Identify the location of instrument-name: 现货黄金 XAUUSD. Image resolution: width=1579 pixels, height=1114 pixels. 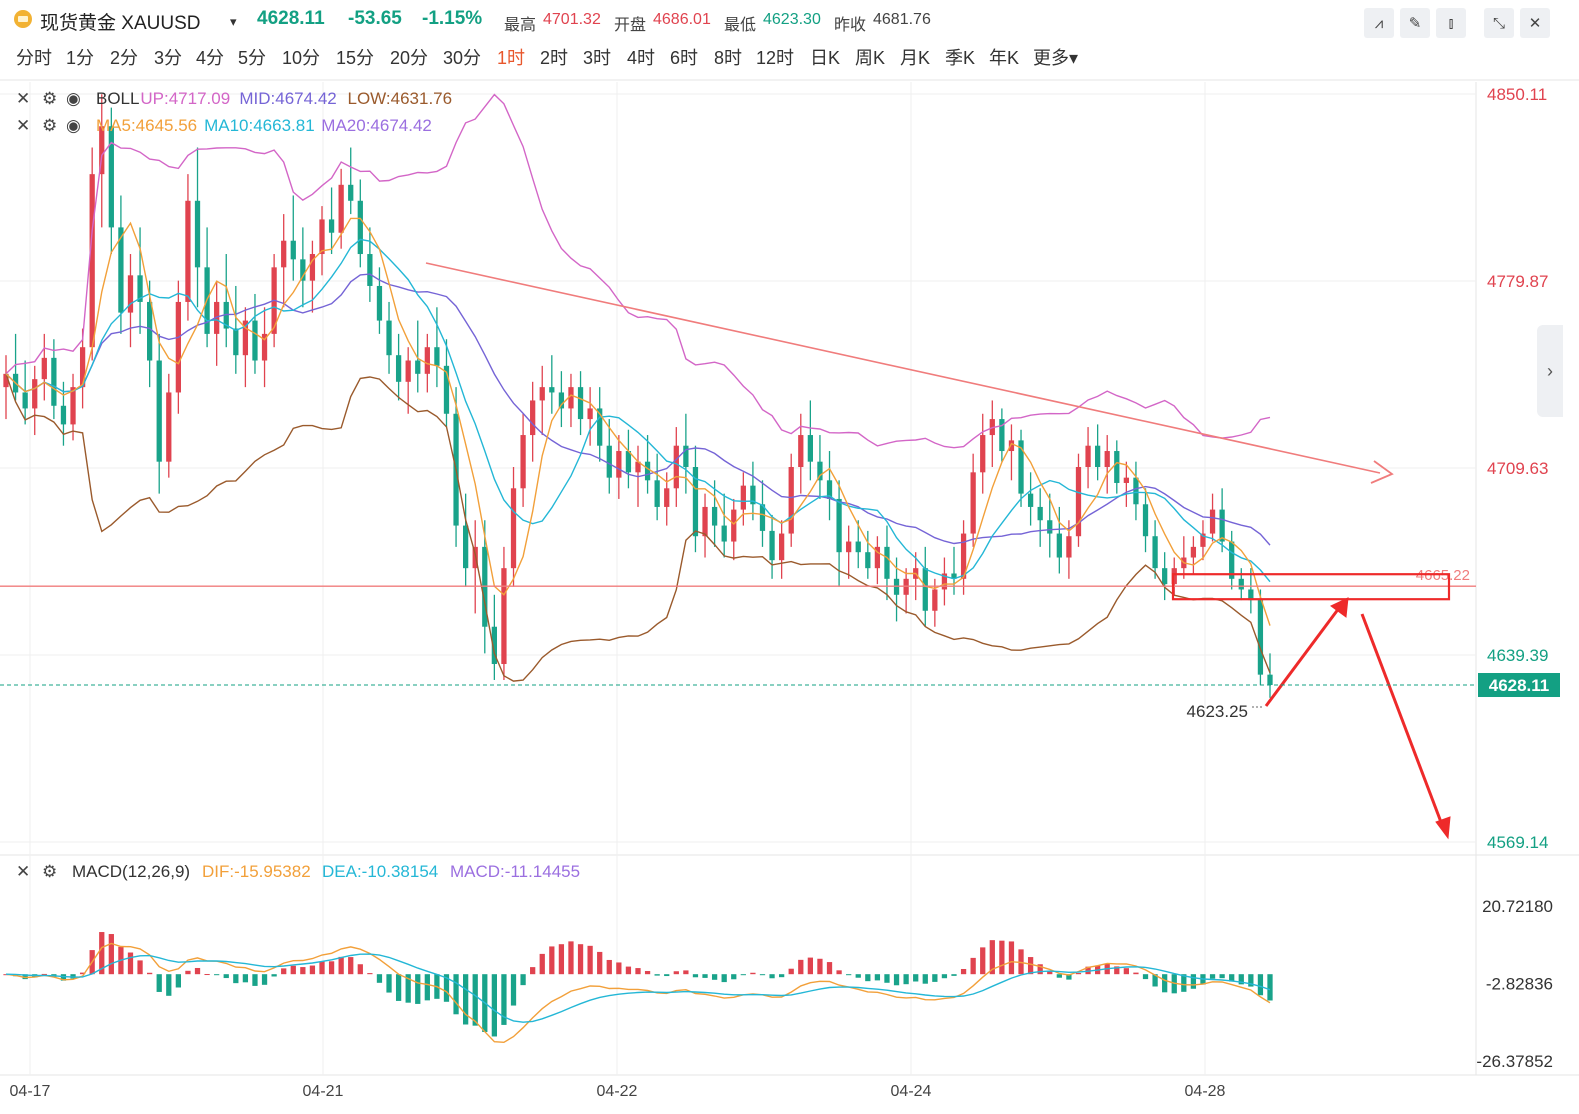
(120, 23).